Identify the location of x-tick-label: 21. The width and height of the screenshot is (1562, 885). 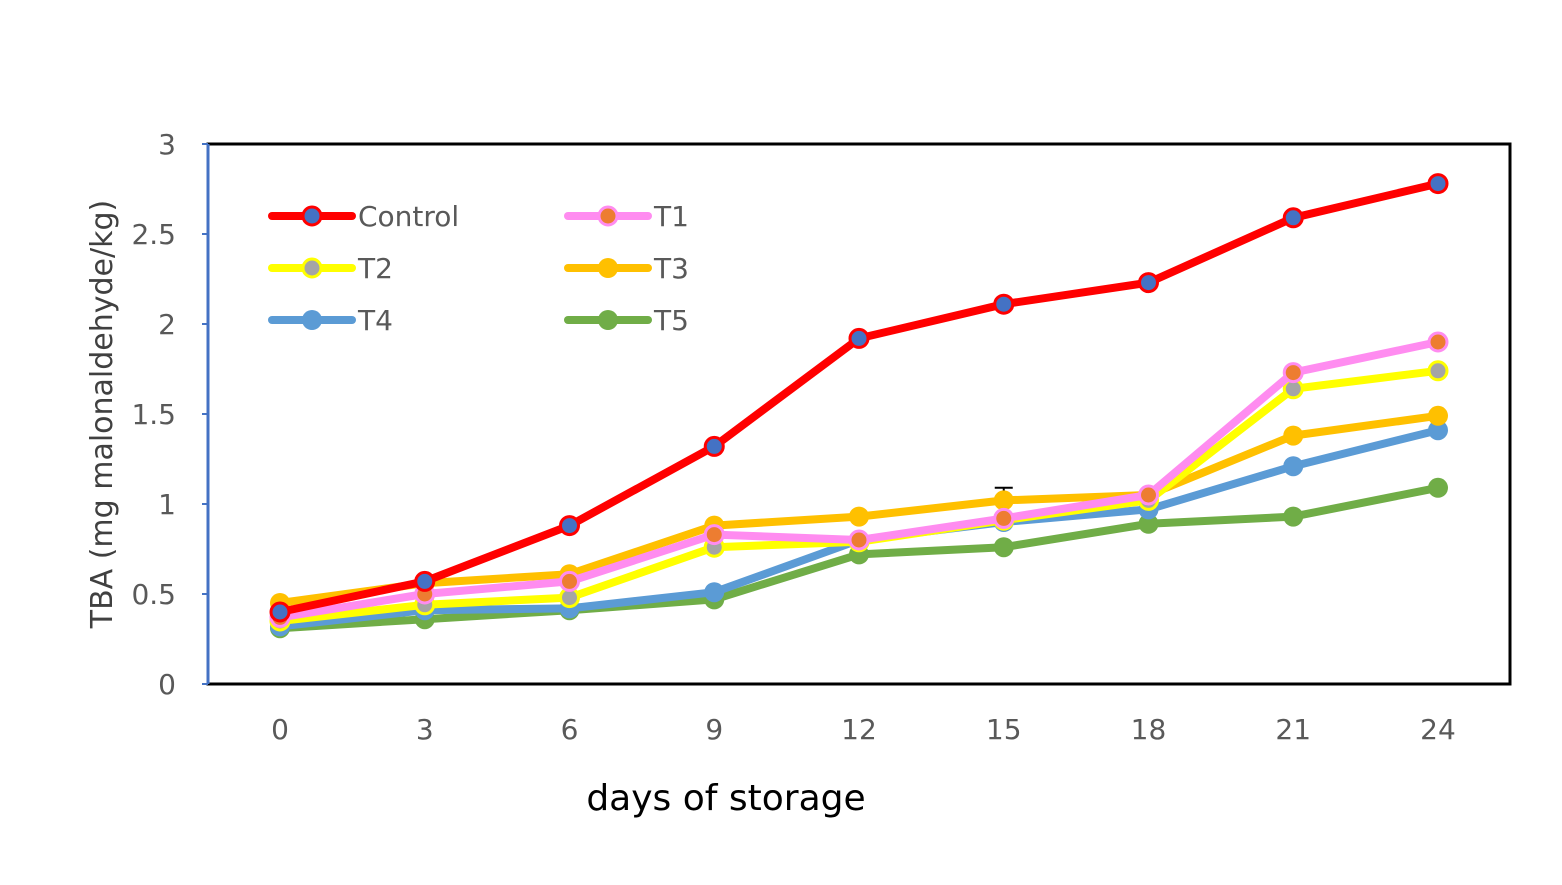
(1293, 729).